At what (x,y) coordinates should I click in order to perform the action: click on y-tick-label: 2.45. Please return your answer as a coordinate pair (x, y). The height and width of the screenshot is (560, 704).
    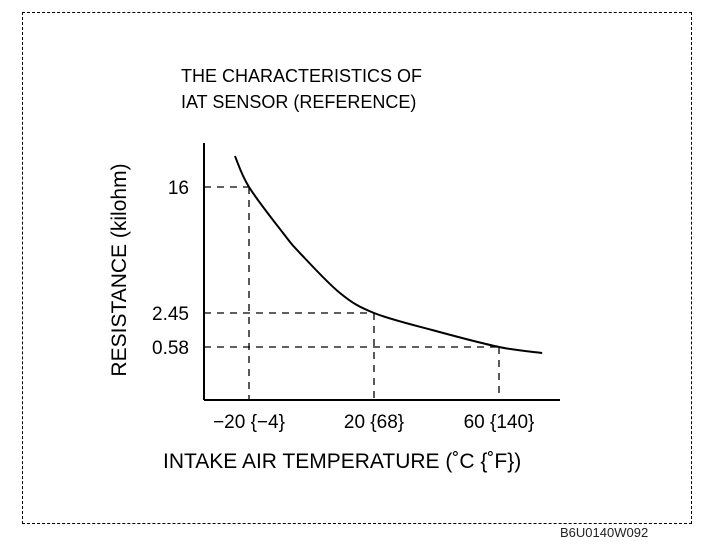
    Looking at the image, I should click on (170, 314).